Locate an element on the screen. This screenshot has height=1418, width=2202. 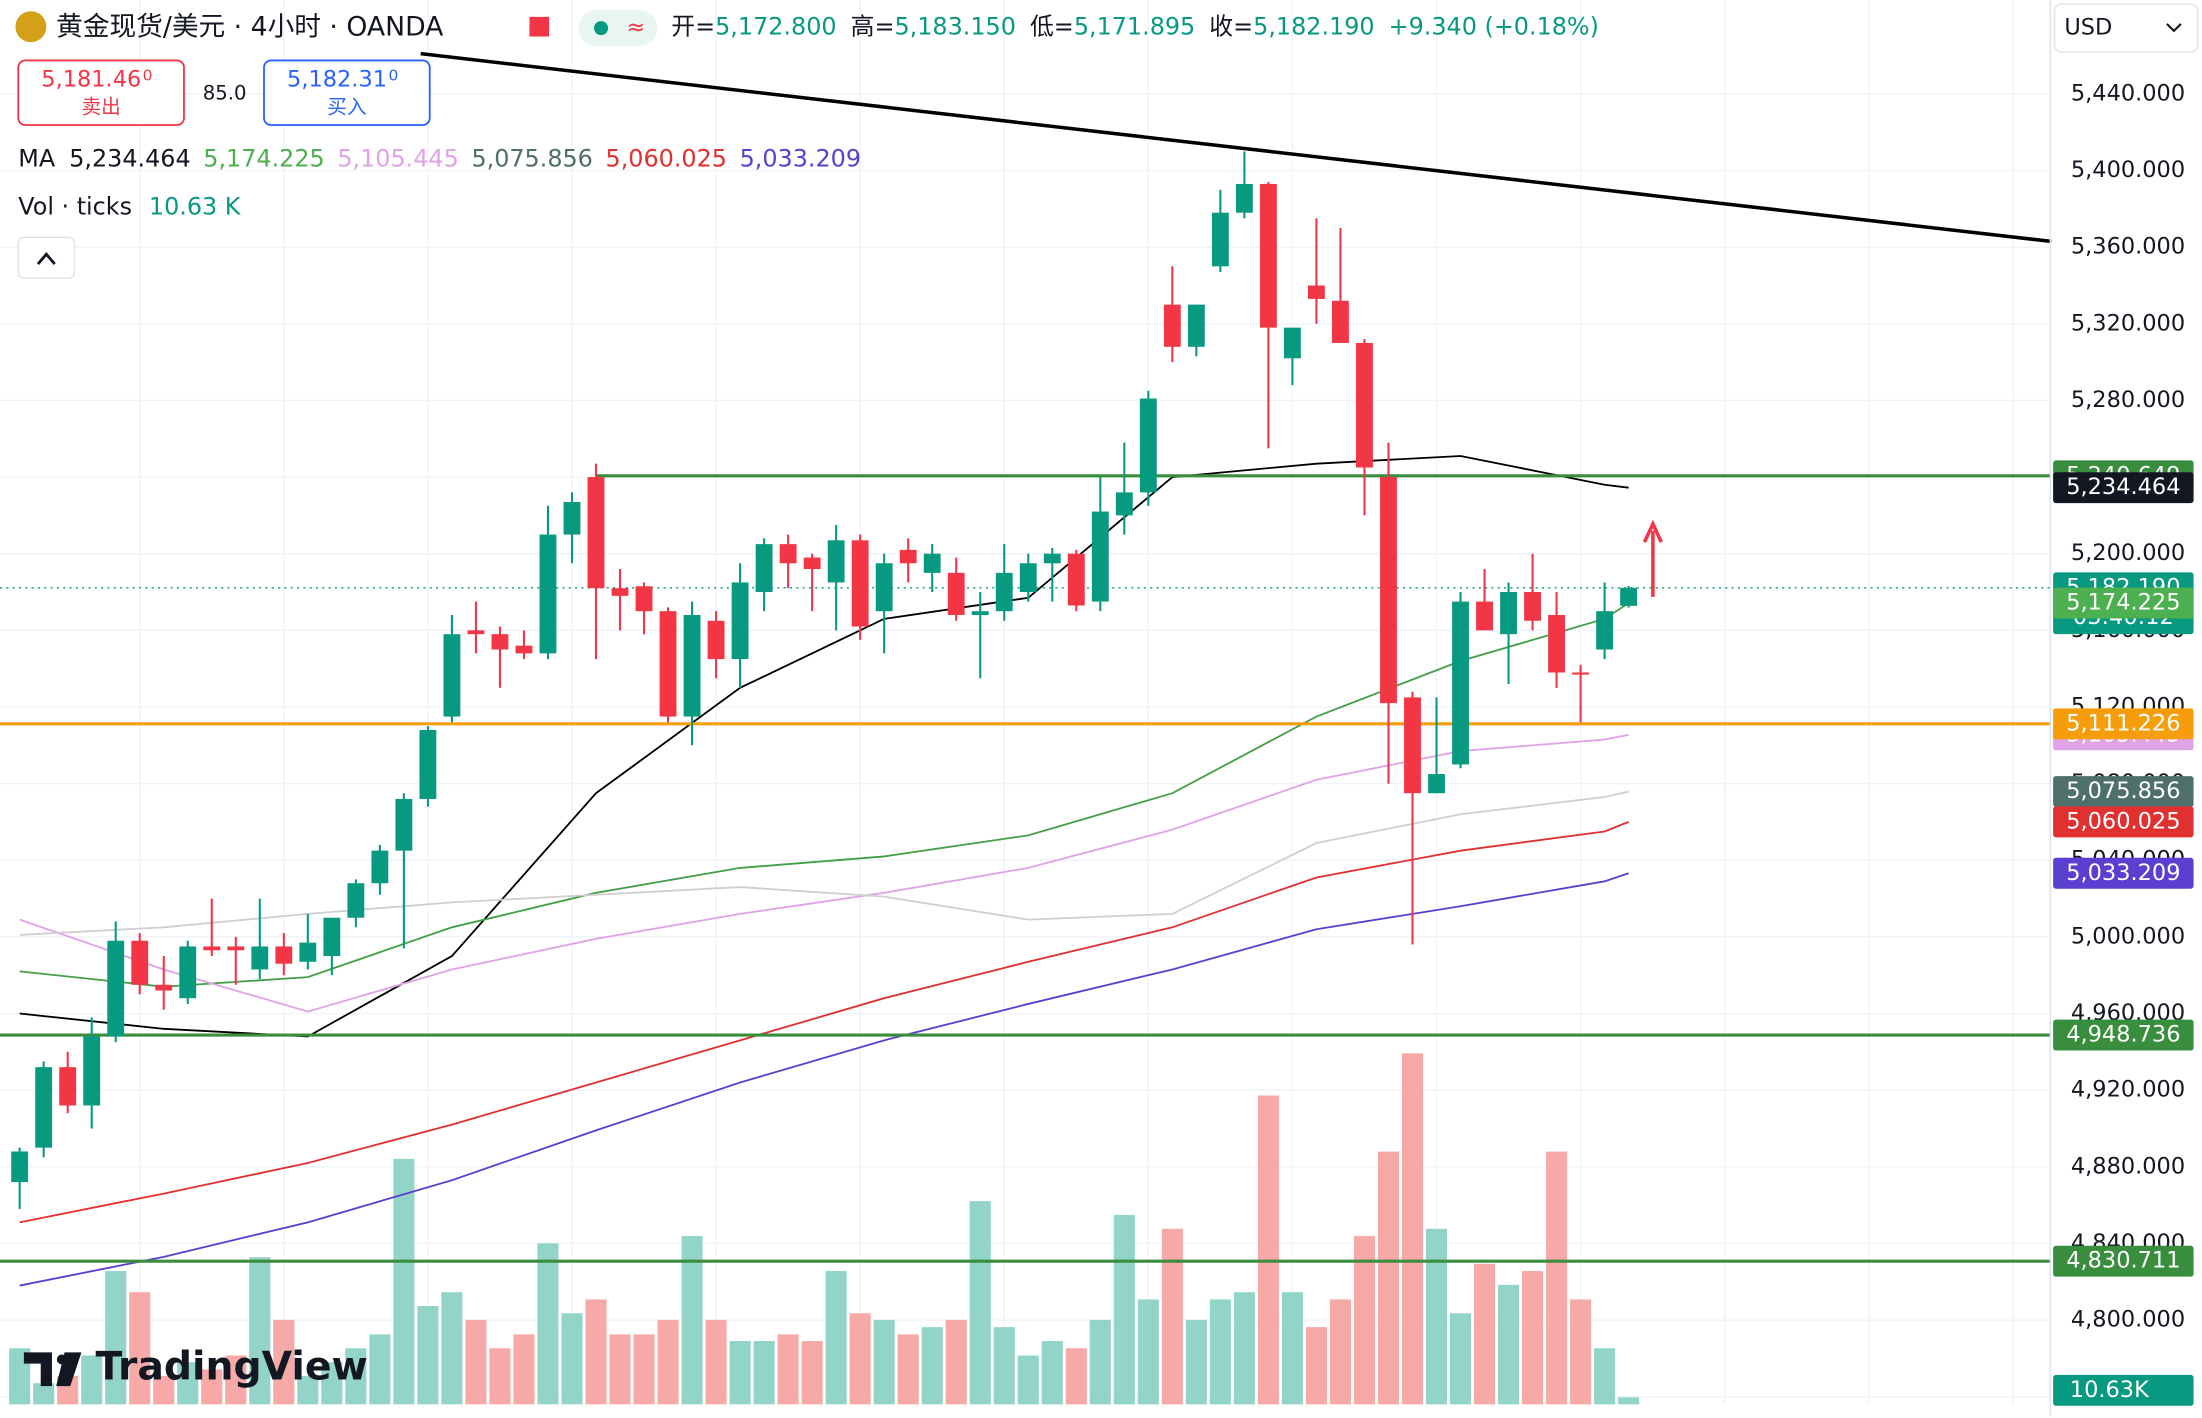
status-pill is located at coordinates (618, 28).